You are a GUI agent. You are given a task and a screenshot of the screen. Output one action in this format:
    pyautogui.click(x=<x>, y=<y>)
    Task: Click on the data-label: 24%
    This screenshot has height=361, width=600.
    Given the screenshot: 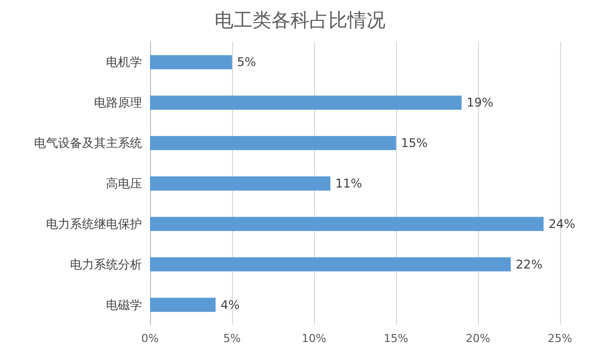 What is the action you would take?
    pyautogui.click(x=562, y=223)
    